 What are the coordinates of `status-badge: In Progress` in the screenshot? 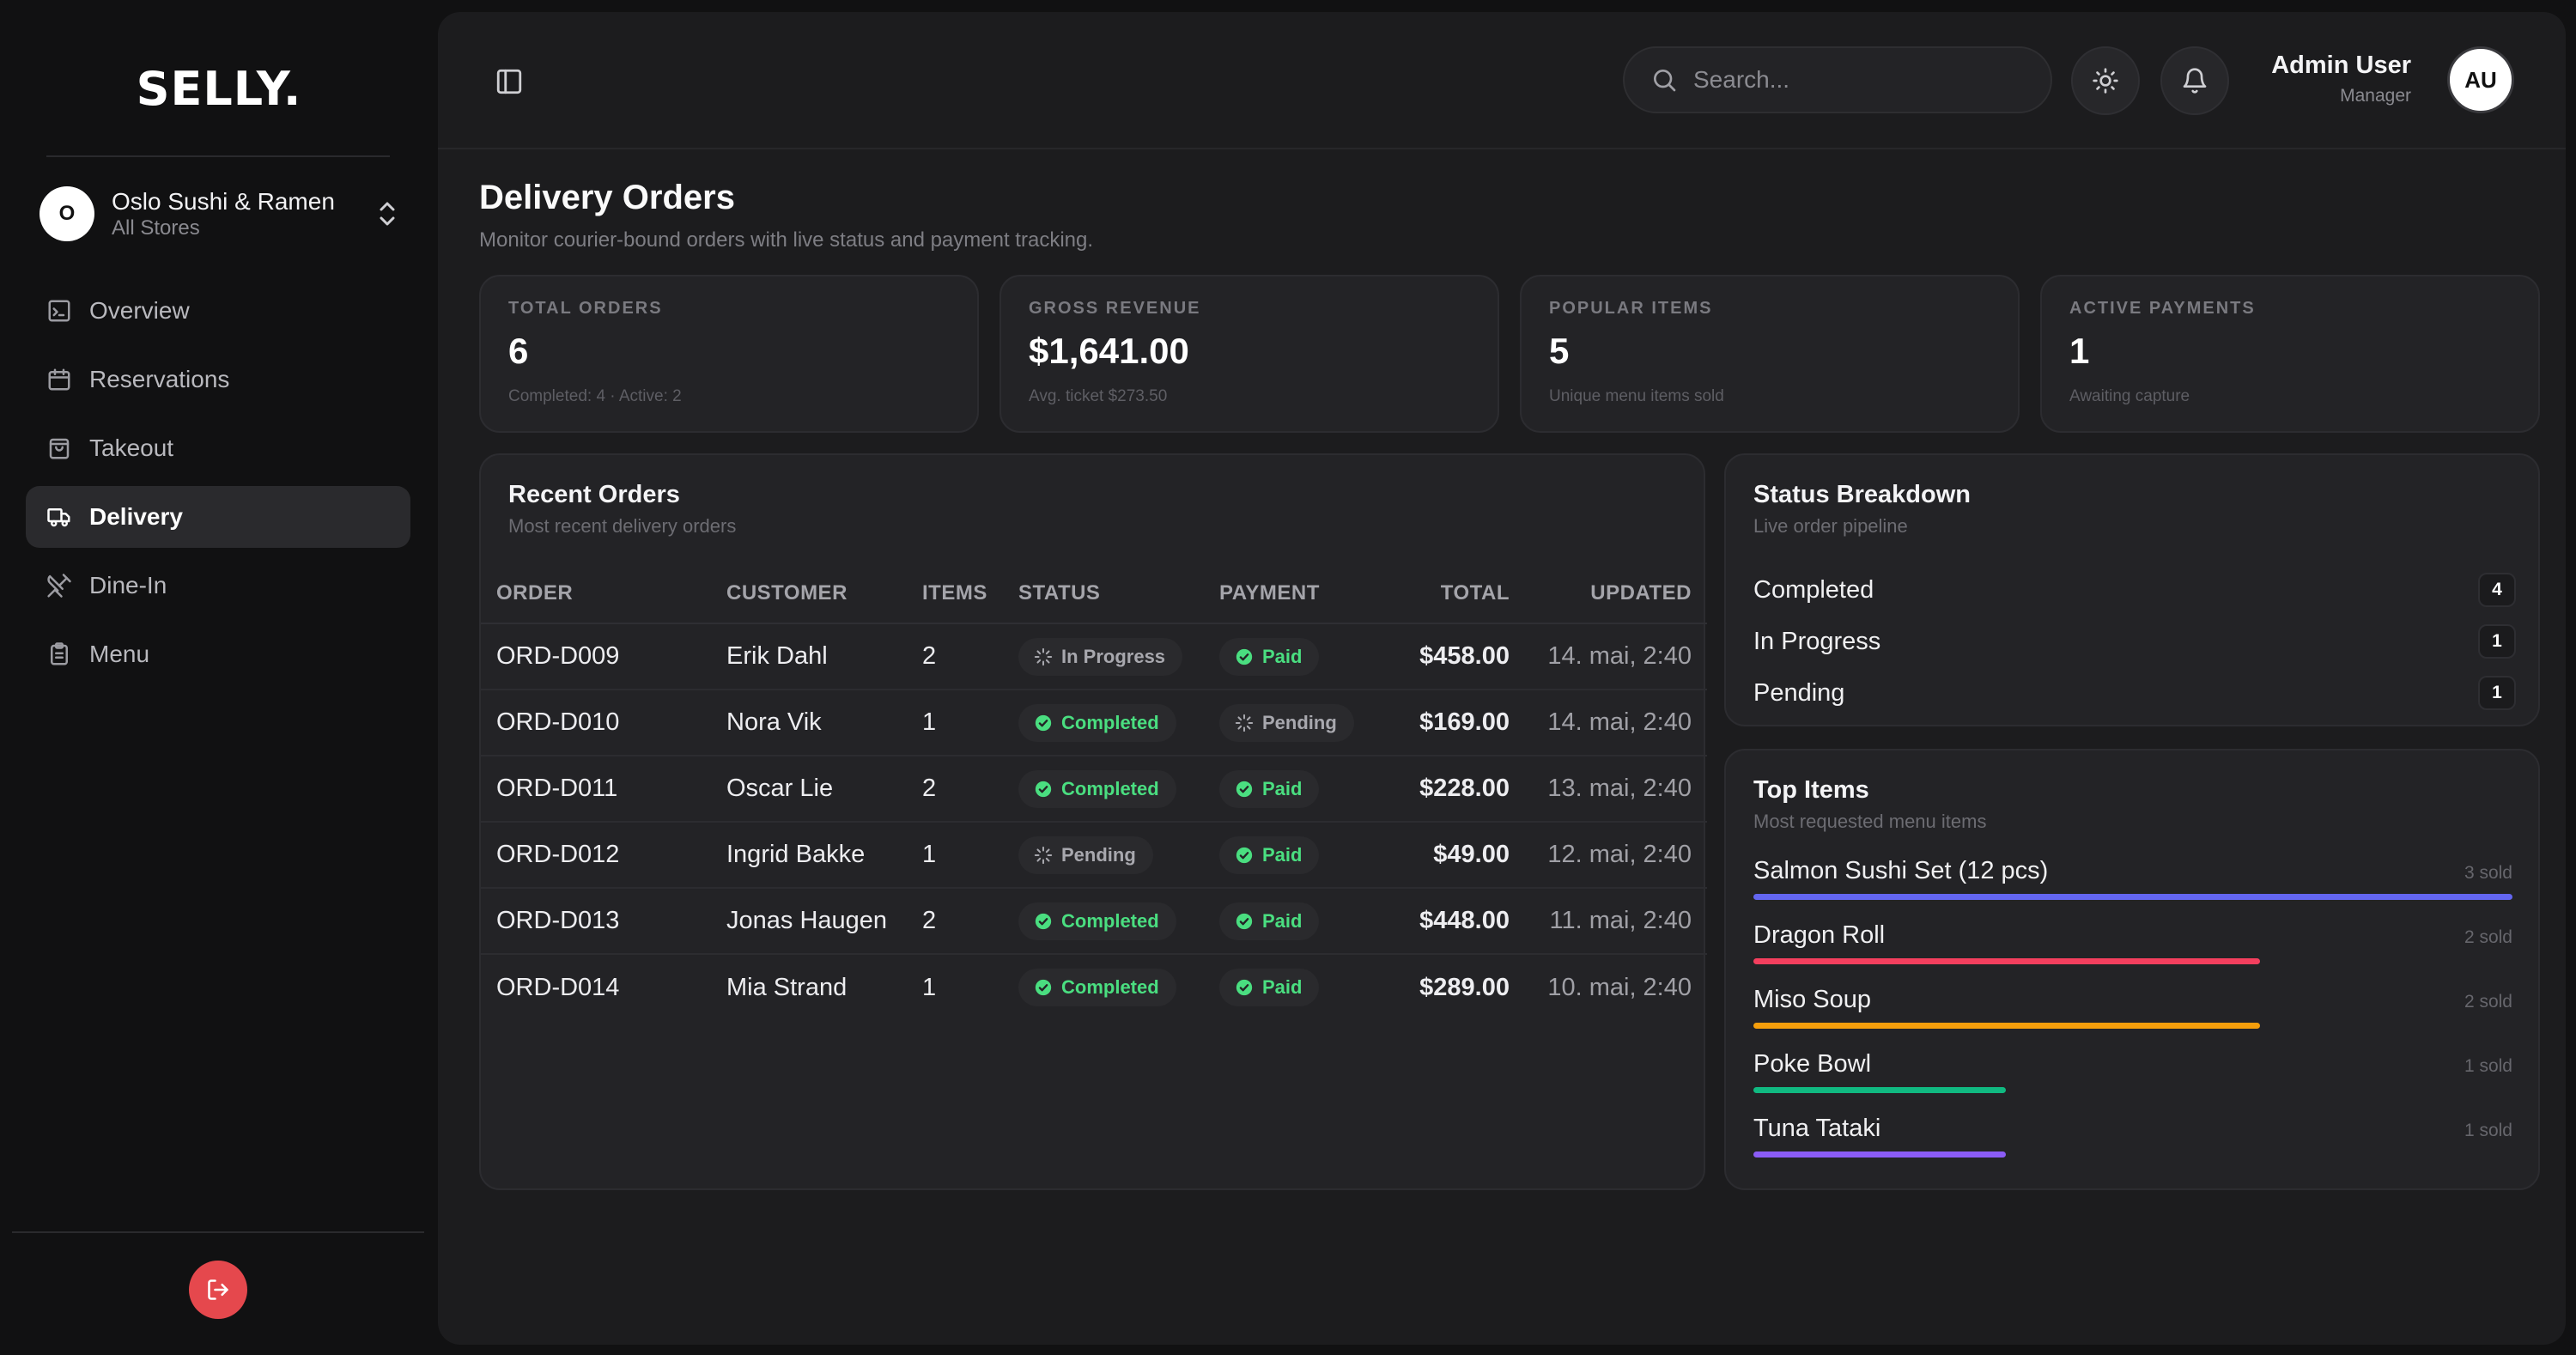 It's located at (1100, 656).